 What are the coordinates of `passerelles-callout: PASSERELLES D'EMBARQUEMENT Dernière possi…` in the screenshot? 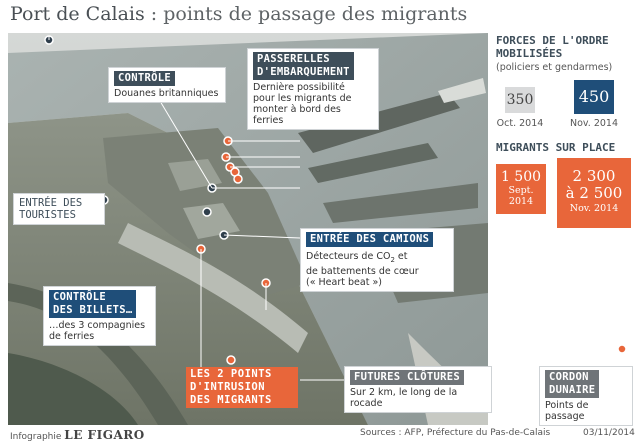 It's located at (313, 89).